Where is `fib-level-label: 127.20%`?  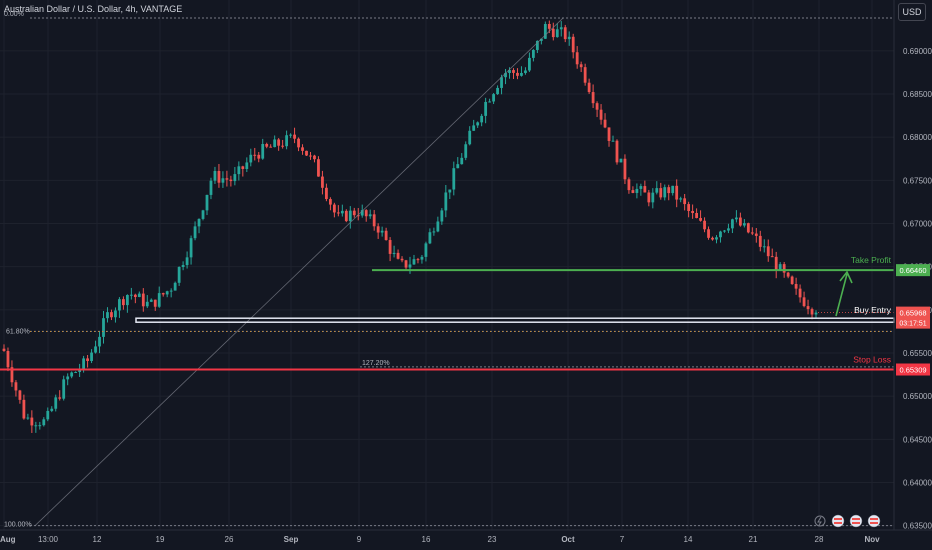
fib-level-label: 127.20% is located at coordinates (376, 363).